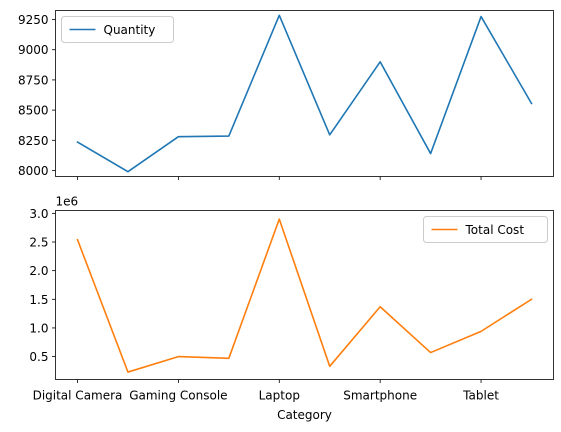  What do you see at coordinates (380, 396) in the screenshot?
I see `x-tick-label: Smartphone` at bounding box center [380, 396].